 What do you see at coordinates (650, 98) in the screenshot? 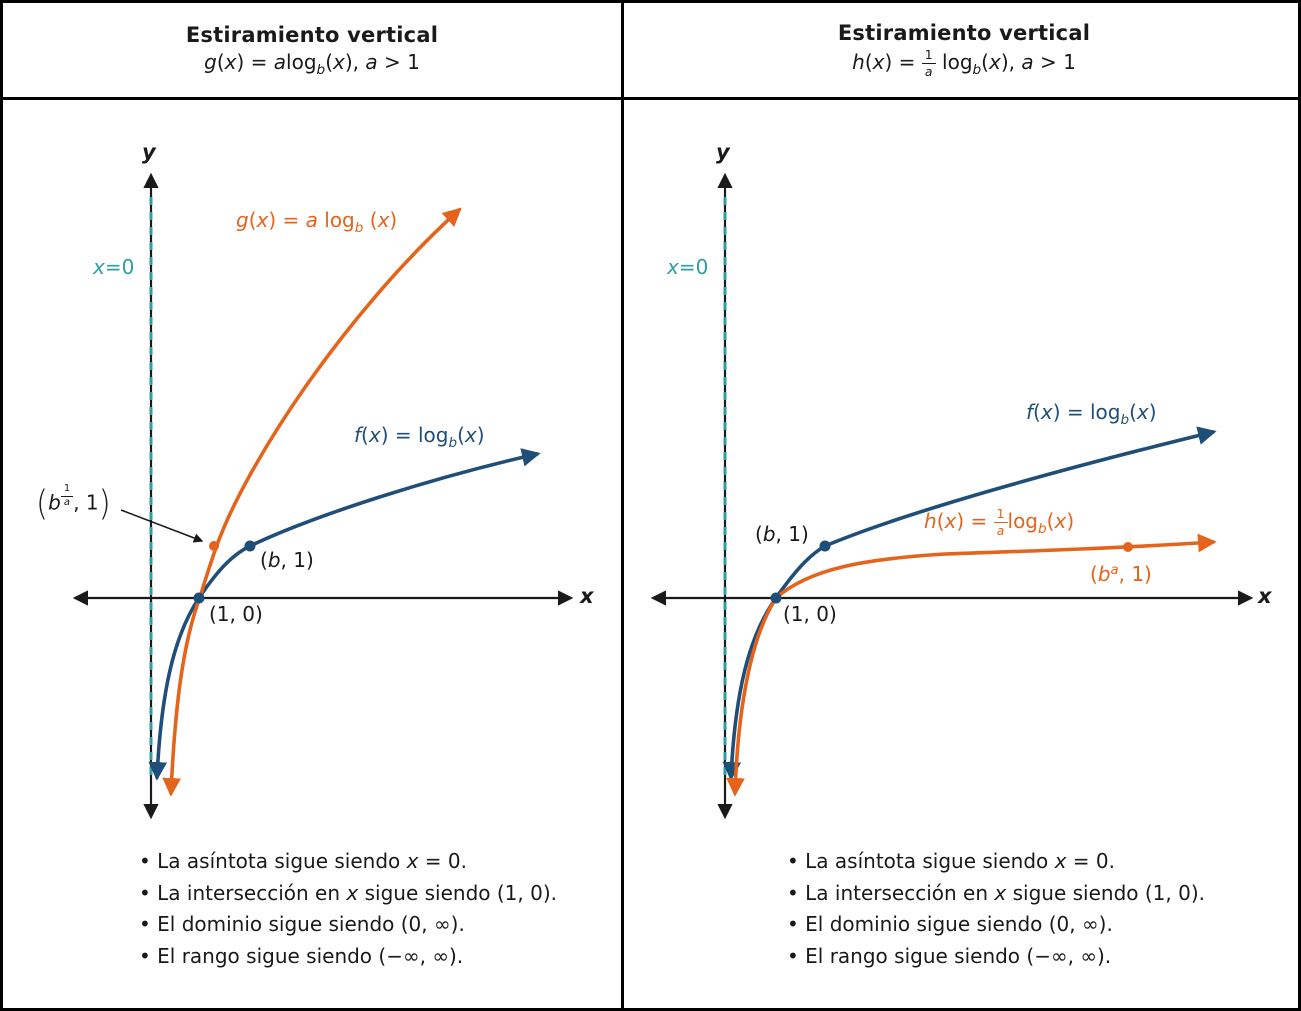
I see `header-separator` at bounding box center [650, 98].